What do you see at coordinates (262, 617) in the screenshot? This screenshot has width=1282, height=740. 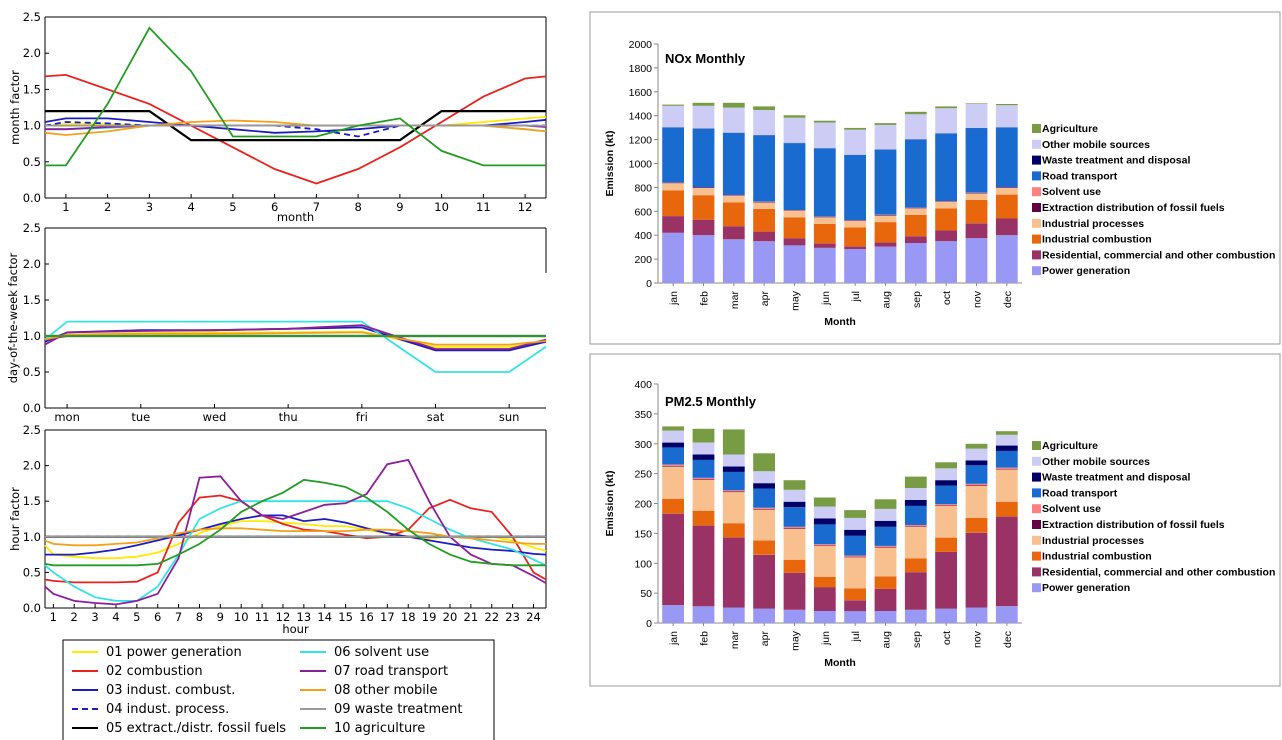 I see `x-tick-label: 11` at bounding box center [262, 617].